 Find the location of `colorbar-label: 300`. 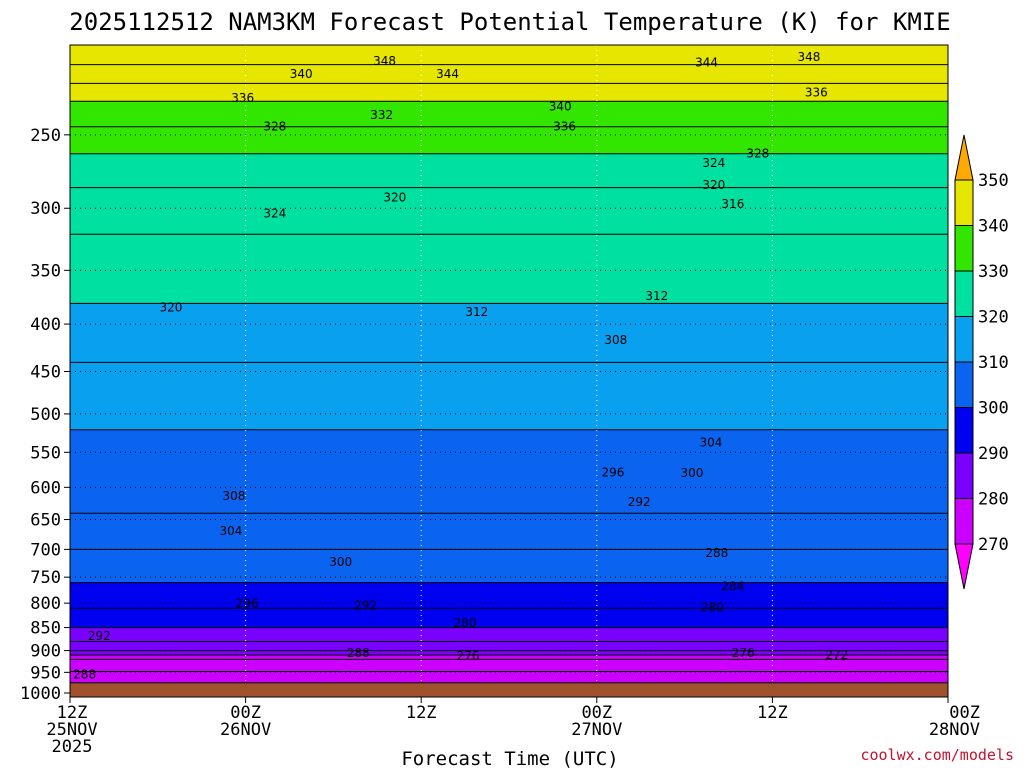

colorbar-label: 300 is located at coordinates (993, 409).